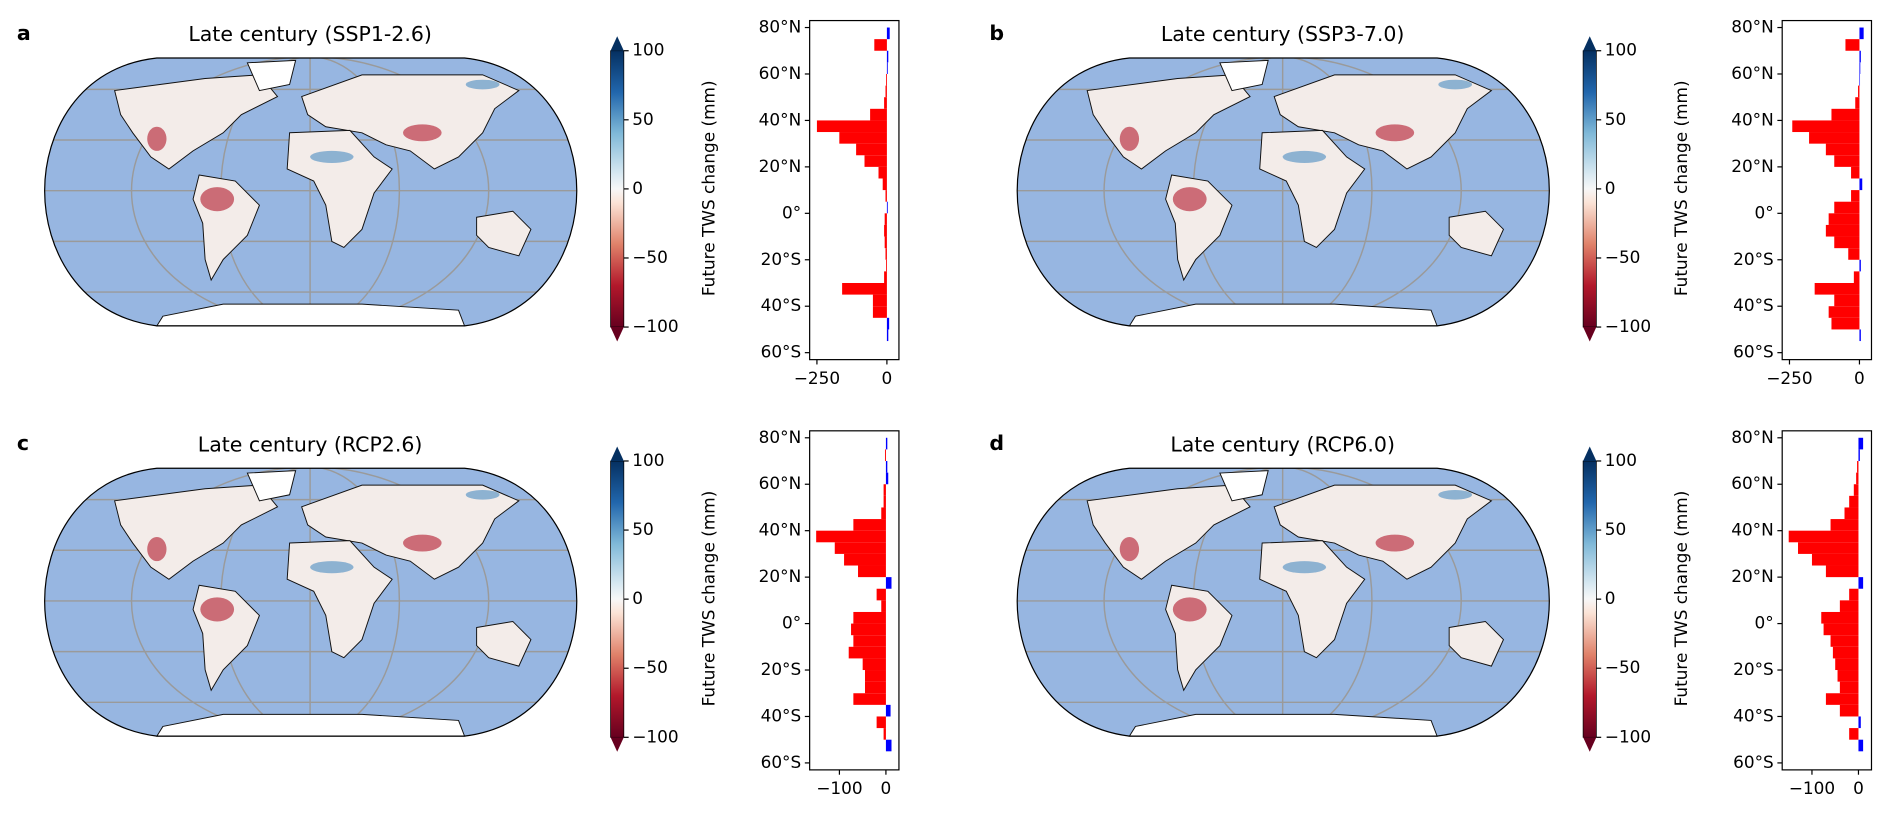 The height and width of the screenshot is (817, 1892). I want to click on colorbar-tick-label: 100, so click(1621, 50).